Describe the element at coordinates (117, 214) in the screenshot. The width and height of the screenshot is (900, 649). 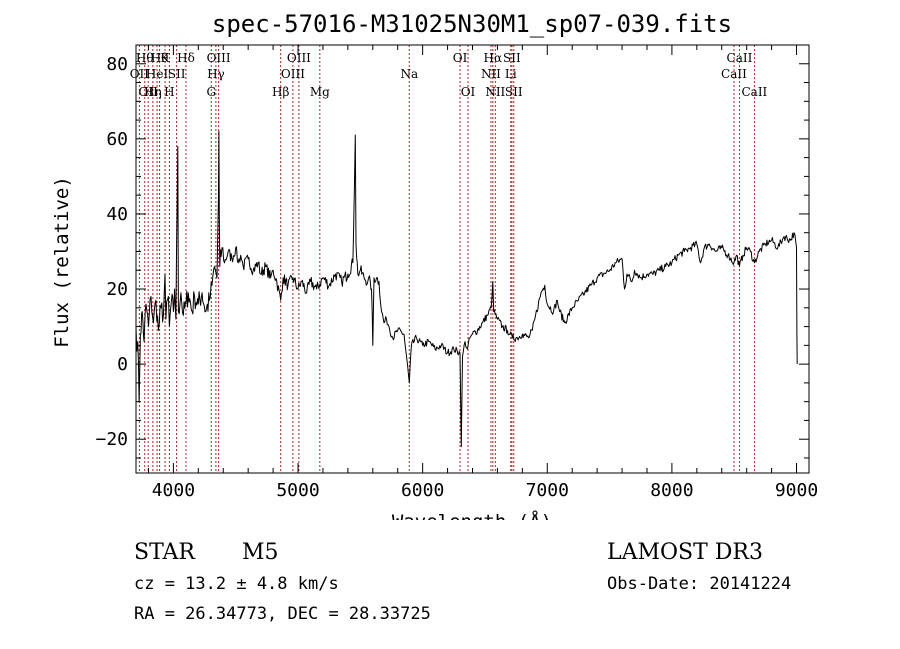
I see `y-tick-label: 40` at that location.